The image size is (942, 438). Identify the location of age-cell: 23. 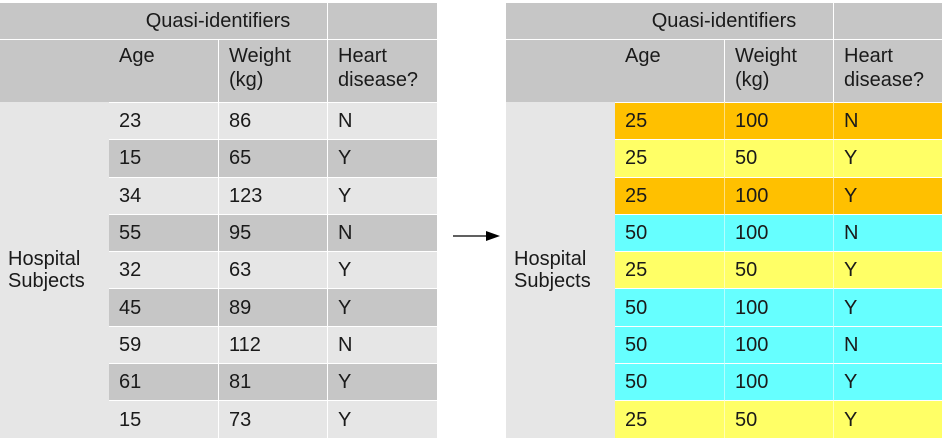
(164, 121).